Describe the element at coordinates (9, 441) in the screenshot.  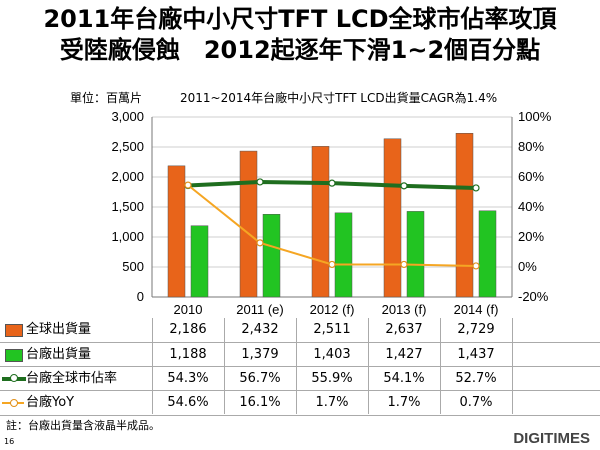
I see `page-number: 16` at that location.